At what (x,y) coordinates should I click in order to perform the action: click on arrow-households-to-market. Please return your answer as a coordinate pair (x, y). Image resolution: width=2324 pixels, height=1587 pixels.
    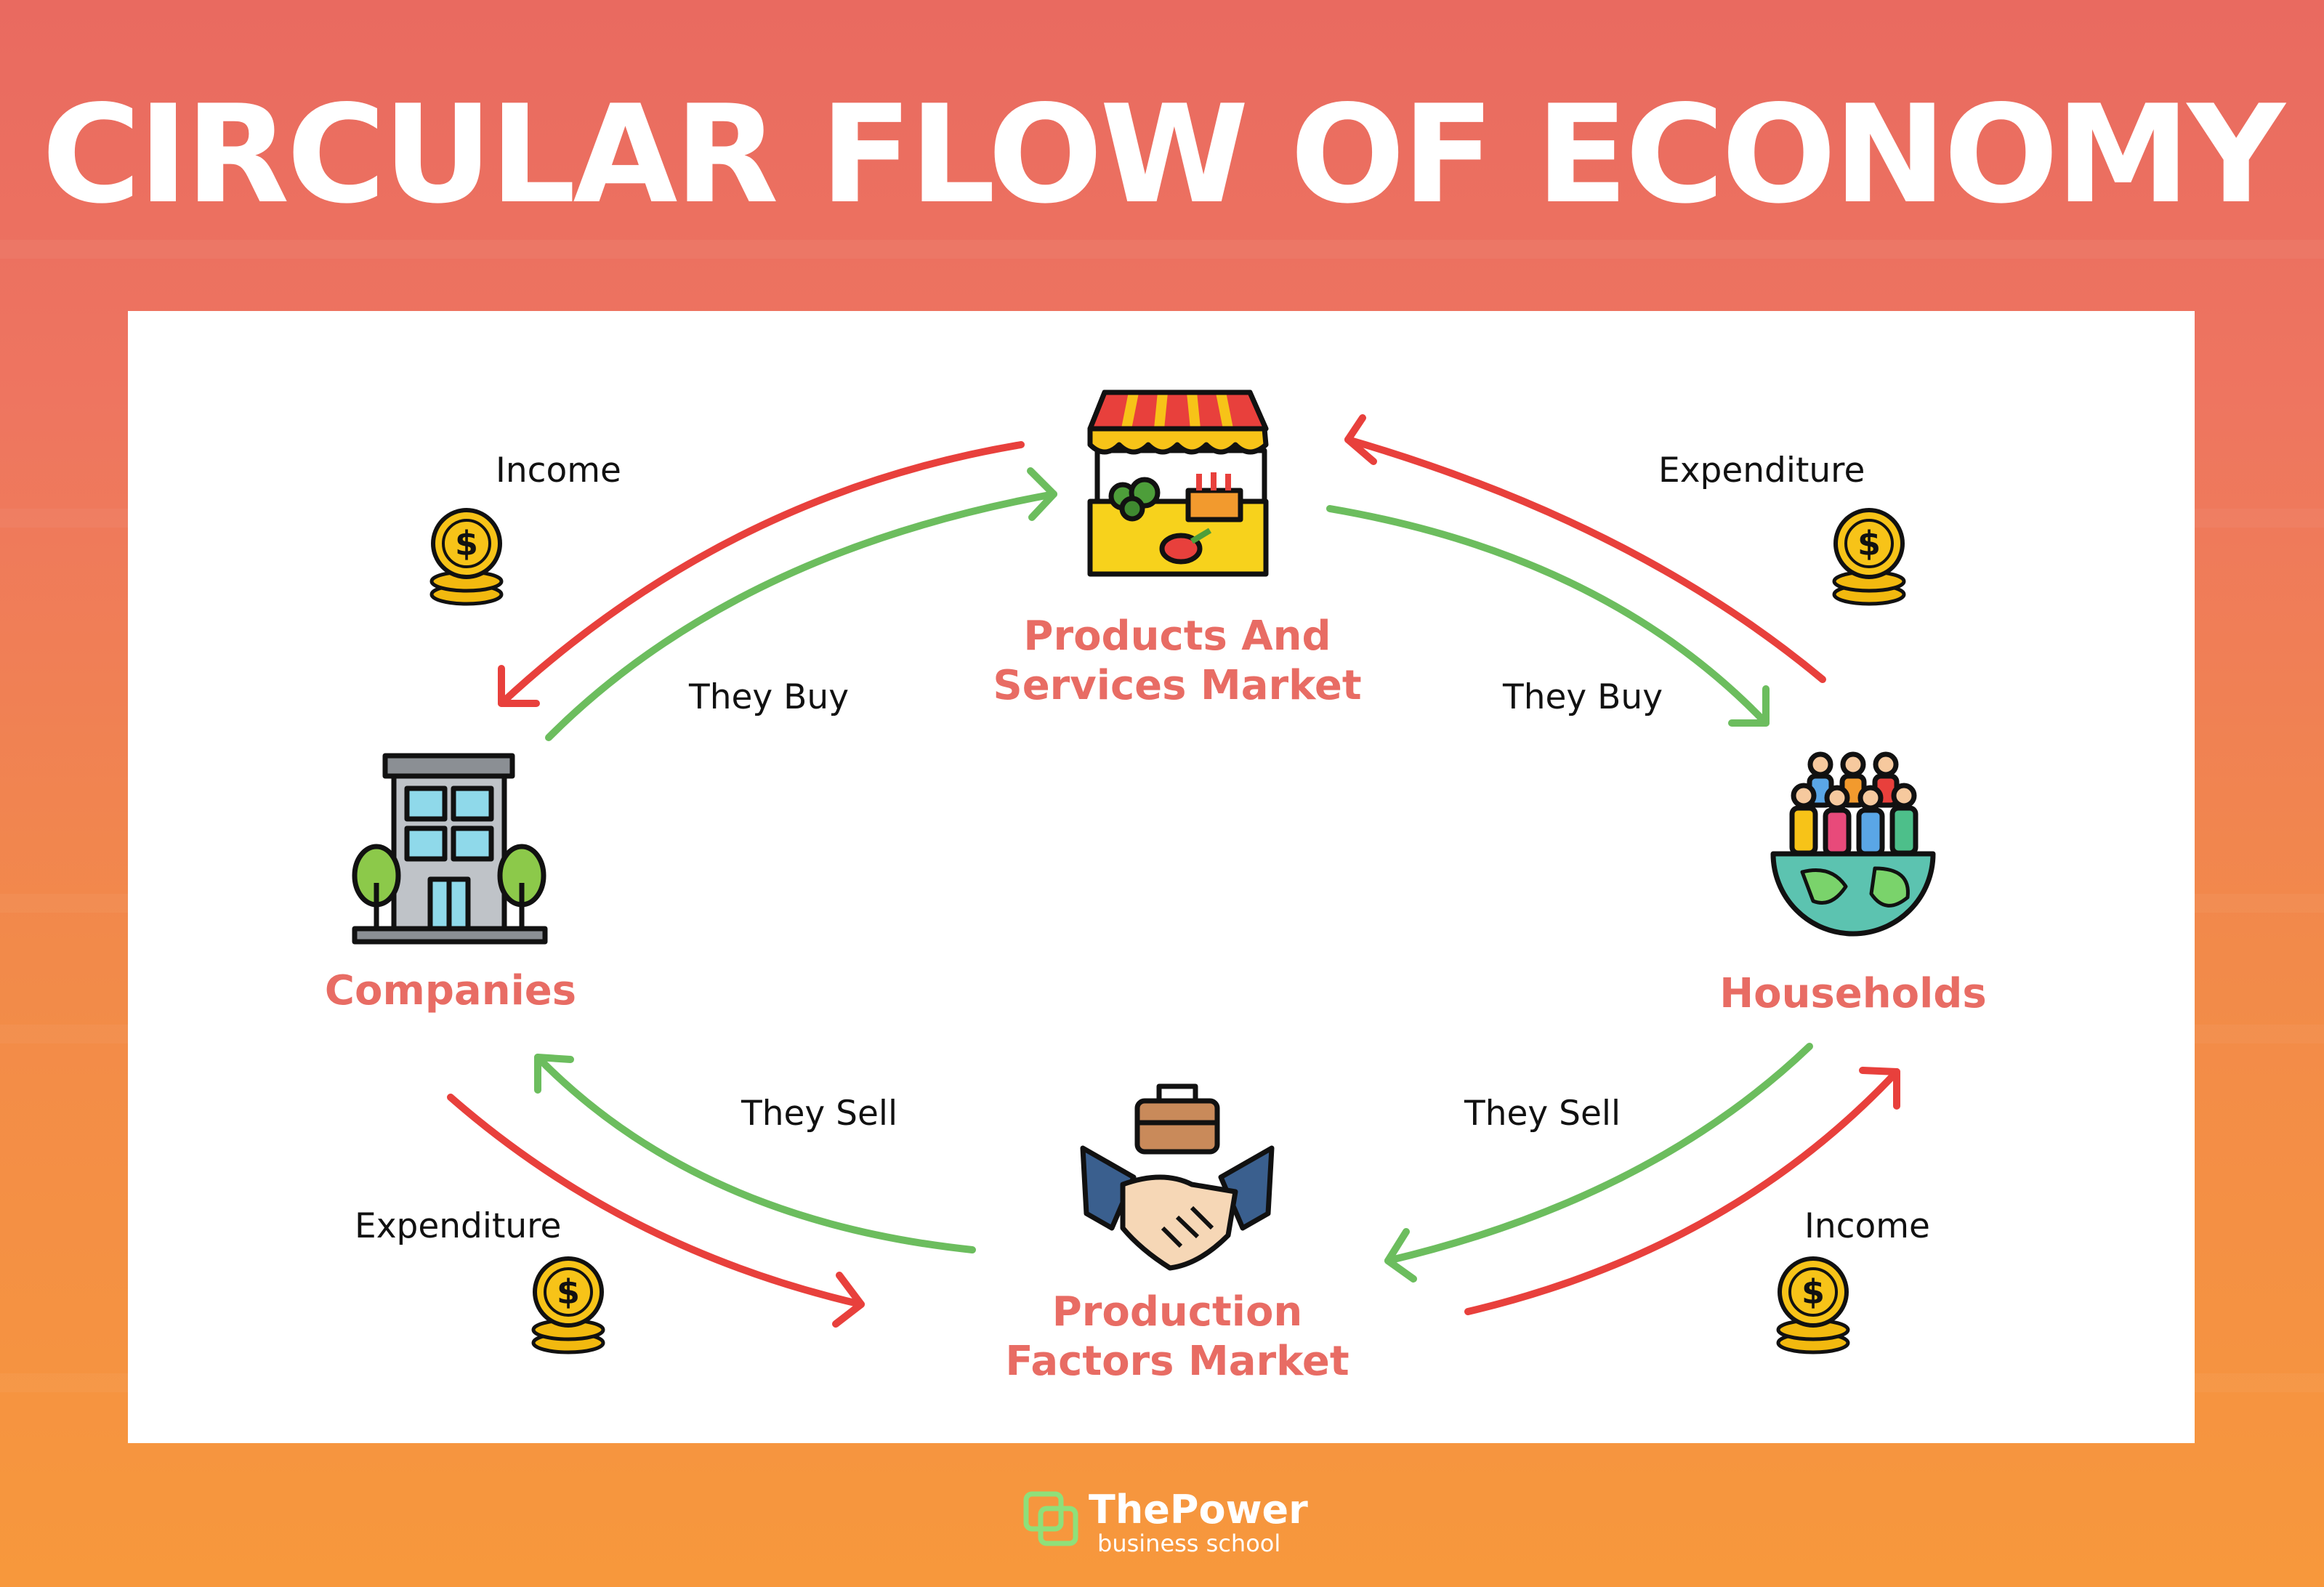
    Looking at the image, I should click on (1585, 559).